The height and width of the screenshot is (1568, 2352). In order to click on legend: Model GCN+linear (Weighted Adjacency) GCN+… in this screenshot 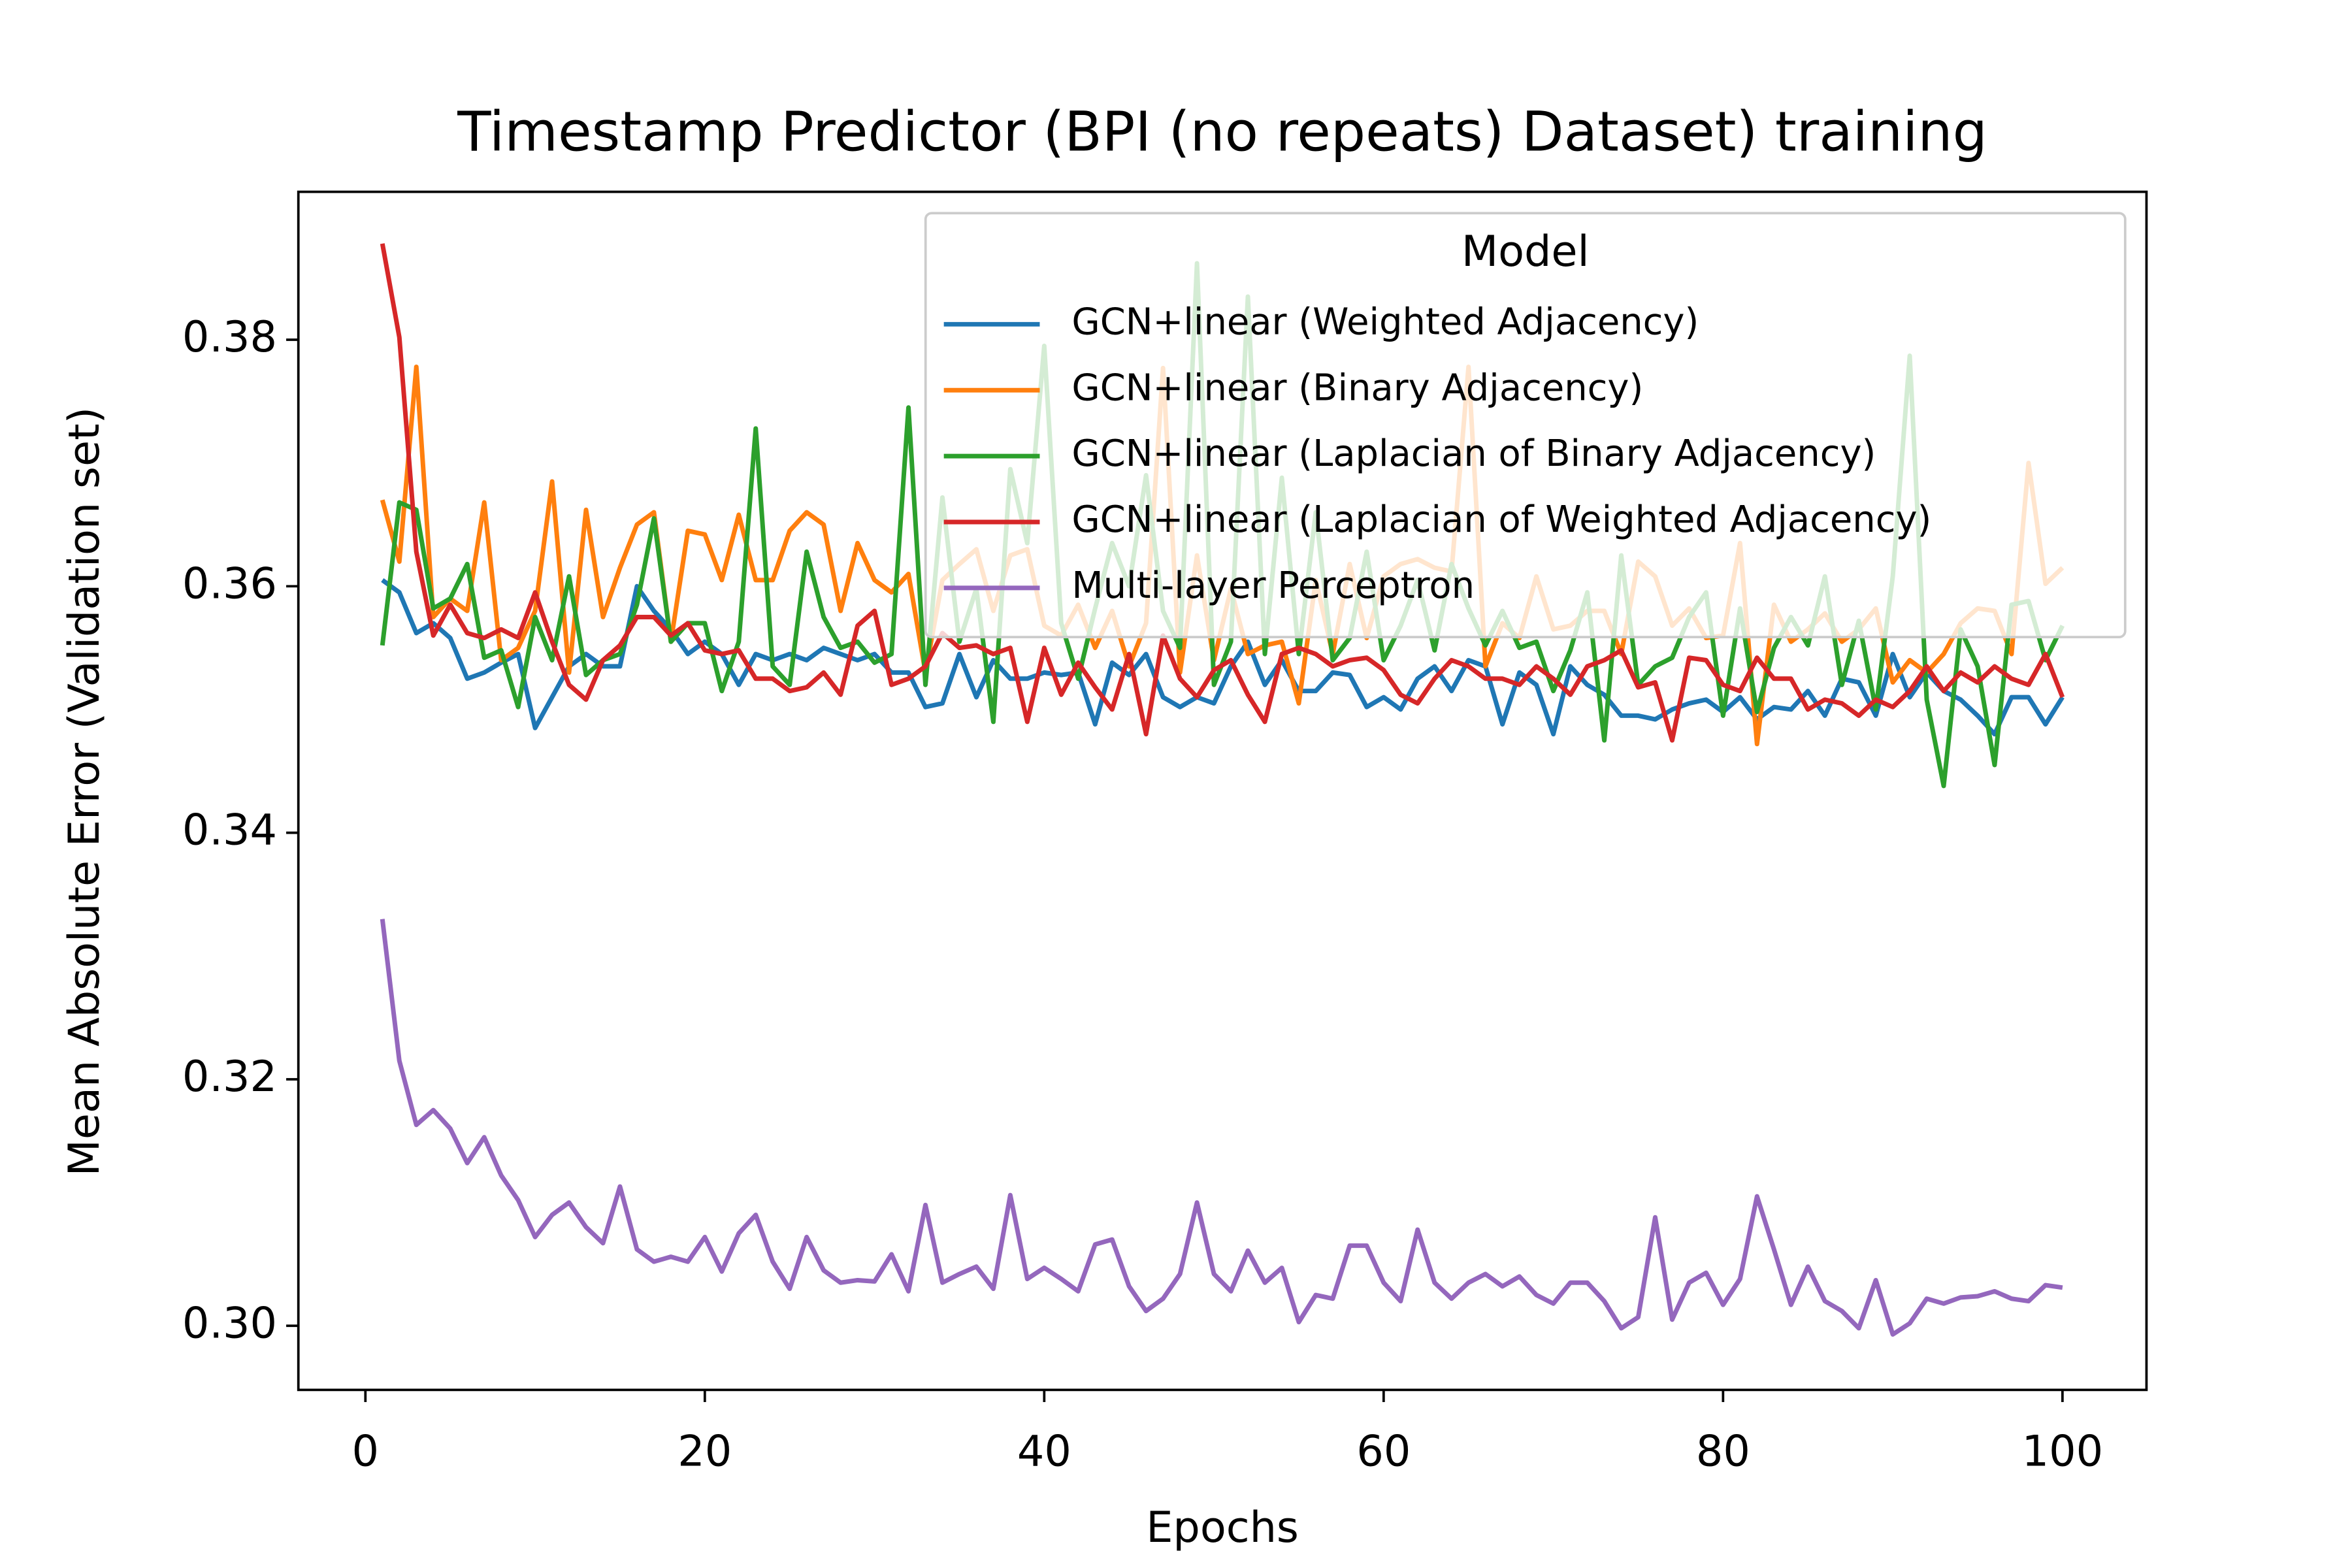, I will do `click(1525, 425)`.